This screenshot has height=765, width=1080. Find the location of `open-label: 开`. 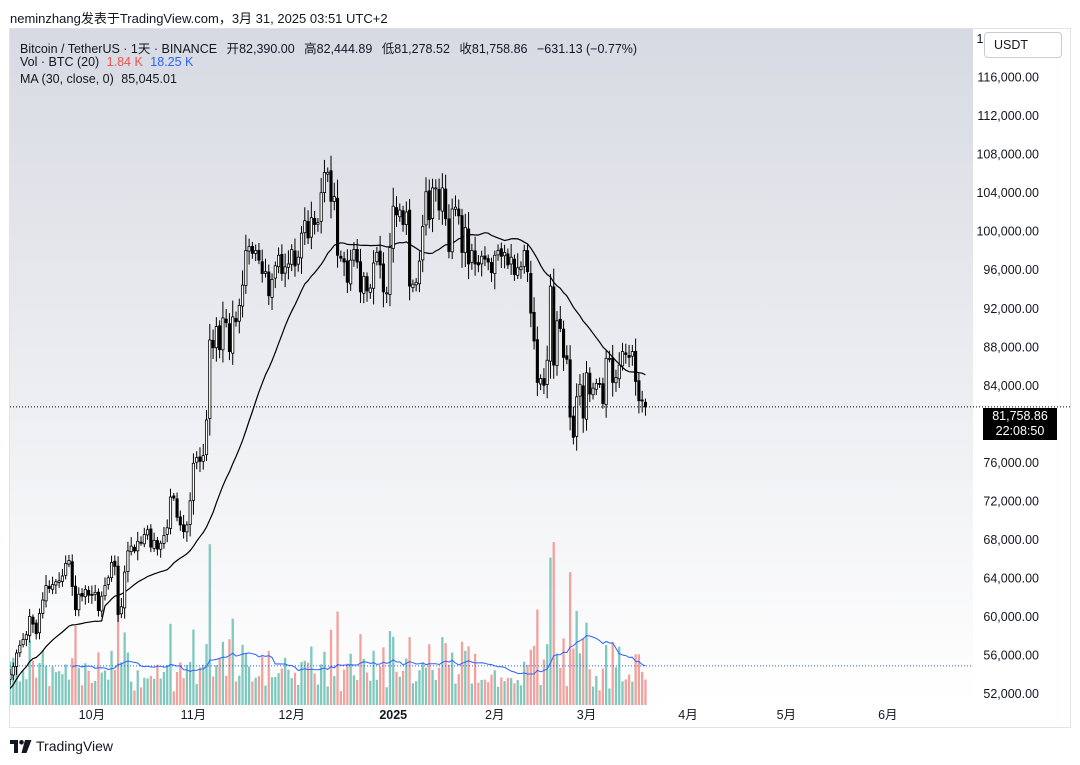

open-label: 开 is located at coordinates (233, 49).